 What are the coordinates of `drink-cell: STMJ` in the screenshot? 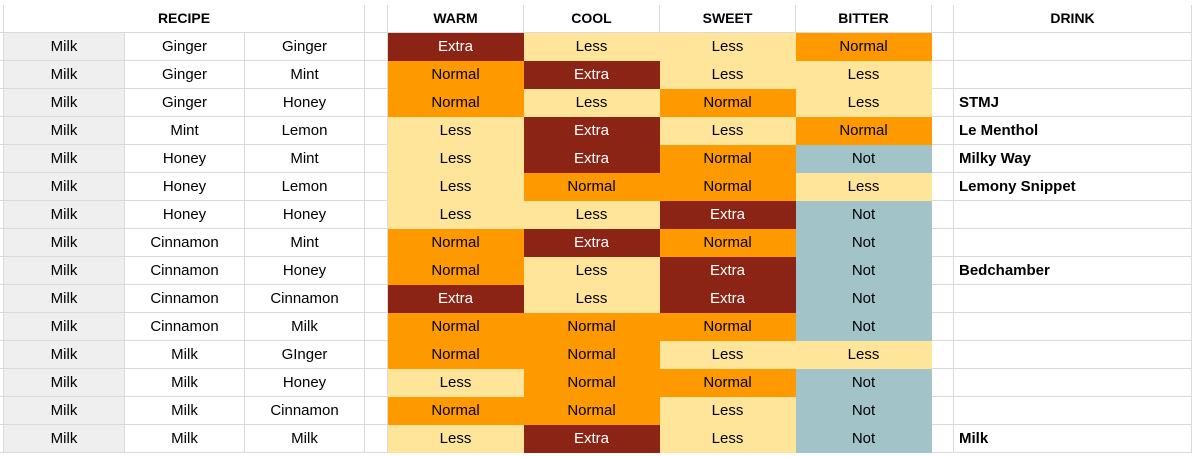 It's located at (1073, 103).